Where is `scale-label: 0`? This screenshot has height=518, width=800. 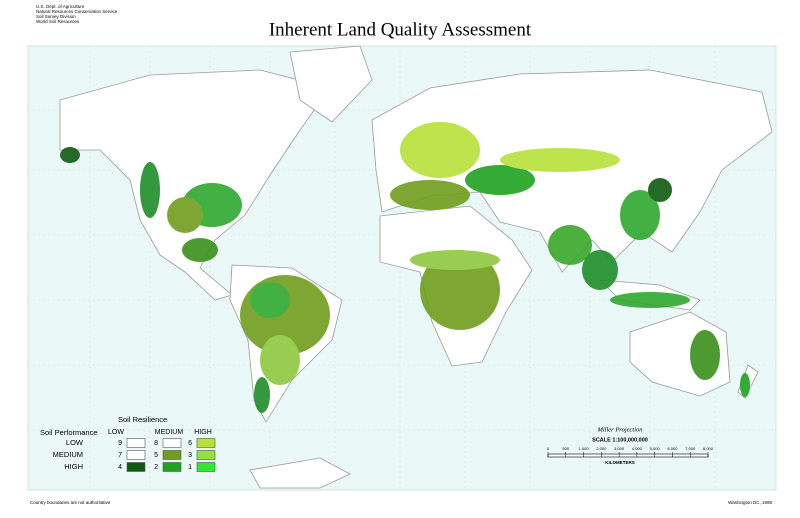 scale-label: 0 is located at coordinates (548, 448).